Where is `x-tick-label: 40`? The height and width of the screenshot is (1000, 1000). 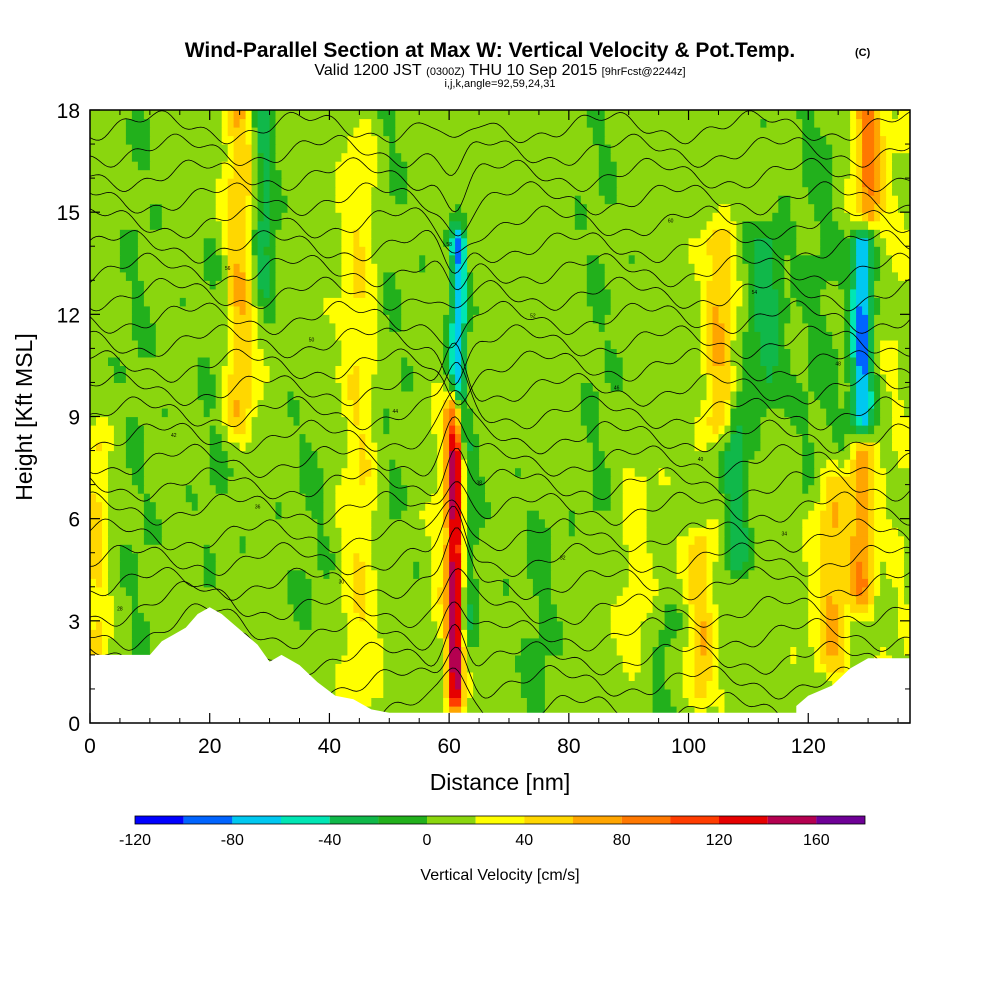
x-tick-label: 40 is located at coordinates (329, 746).